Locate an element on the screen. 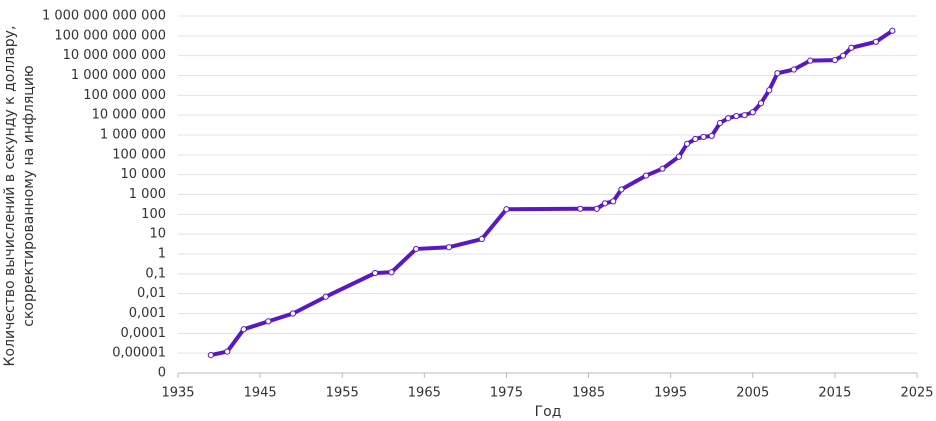 This screenshot has height=421, width=936. y-tick-label: 0,01 is located at coordinates (151, 293).